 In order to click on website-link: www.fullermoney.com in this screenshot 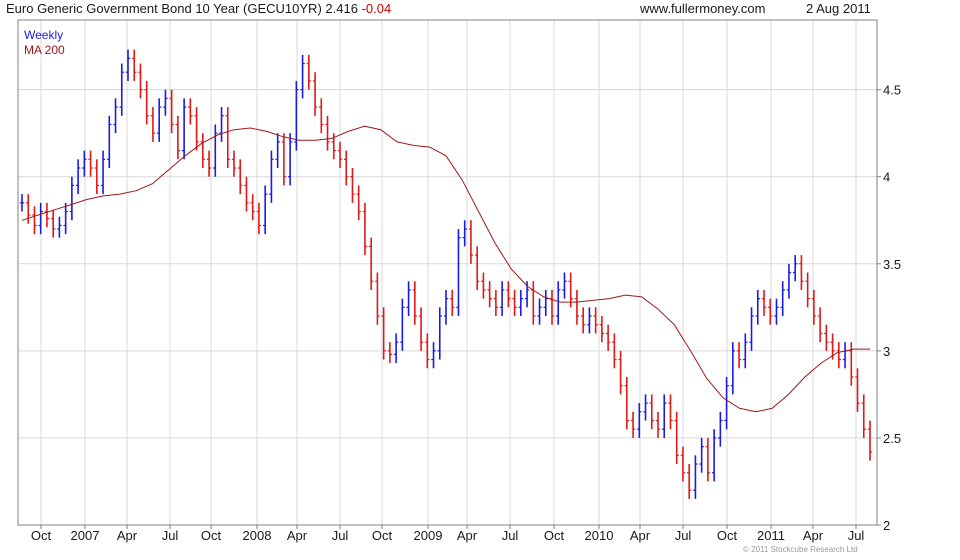, I will do `click(703, 8)`.